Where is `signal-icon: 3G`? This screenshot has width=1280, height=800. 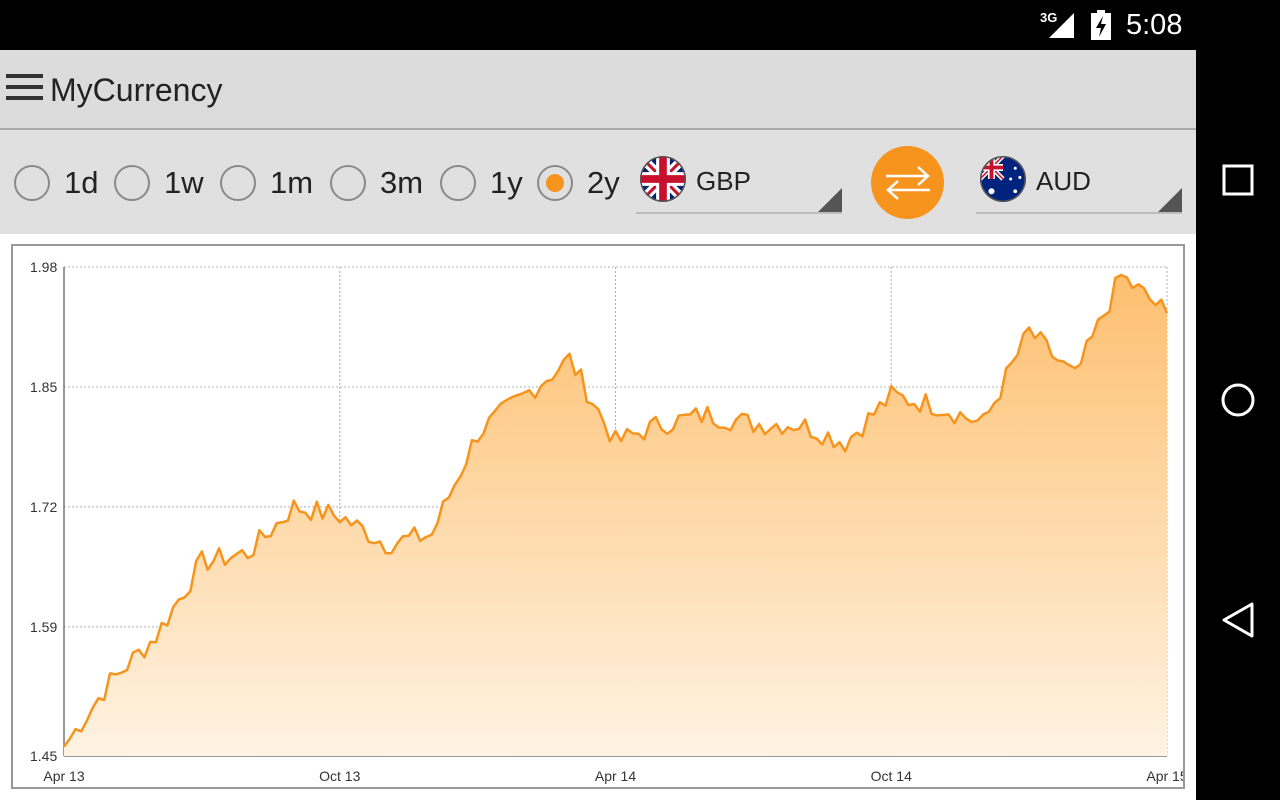
signal-icon: 3G is located at coordinates (1058, 25).